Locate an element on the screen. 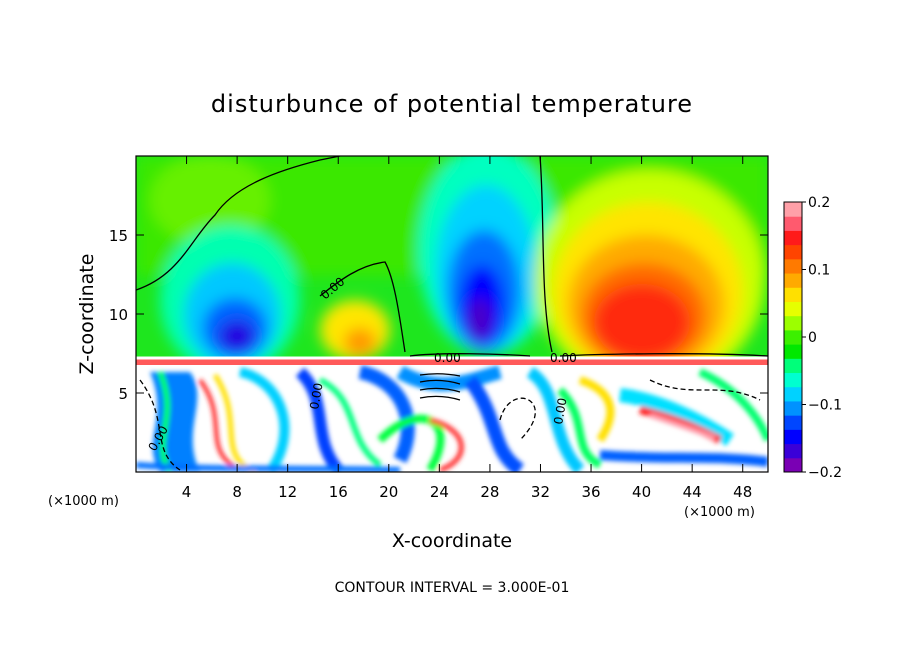 Image resolution: width=904 pixels, height=654 pixels. x-tick-label: 8 is located at coordinates (237, 492).